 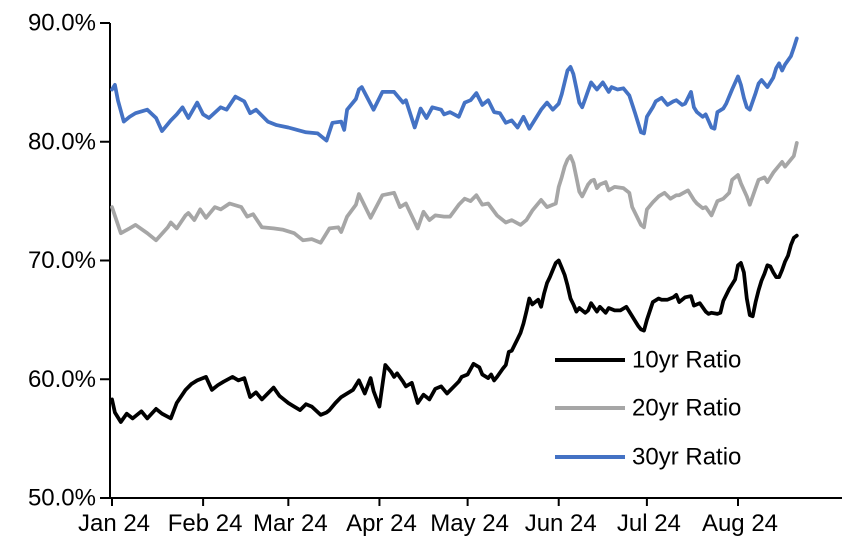 What do you see at coordinates (290, 523) in the screenshot?
I see `x-tick-label: Mar 24` at bounding box center [290, 523].